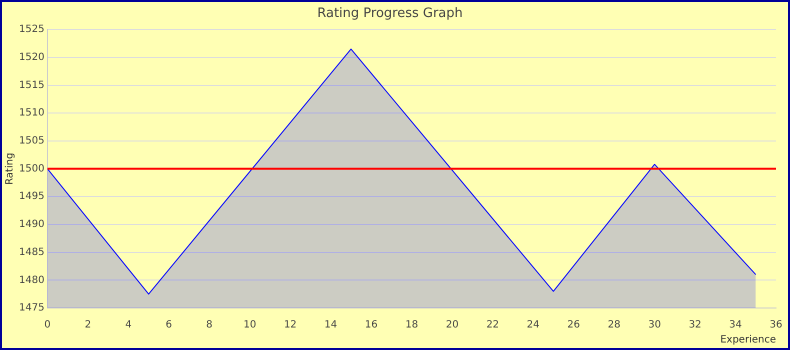  What do you see at coordinates (533, 325) in the screenshot?
I see `x-tick-label: 24` at bounding box center [533, 325].